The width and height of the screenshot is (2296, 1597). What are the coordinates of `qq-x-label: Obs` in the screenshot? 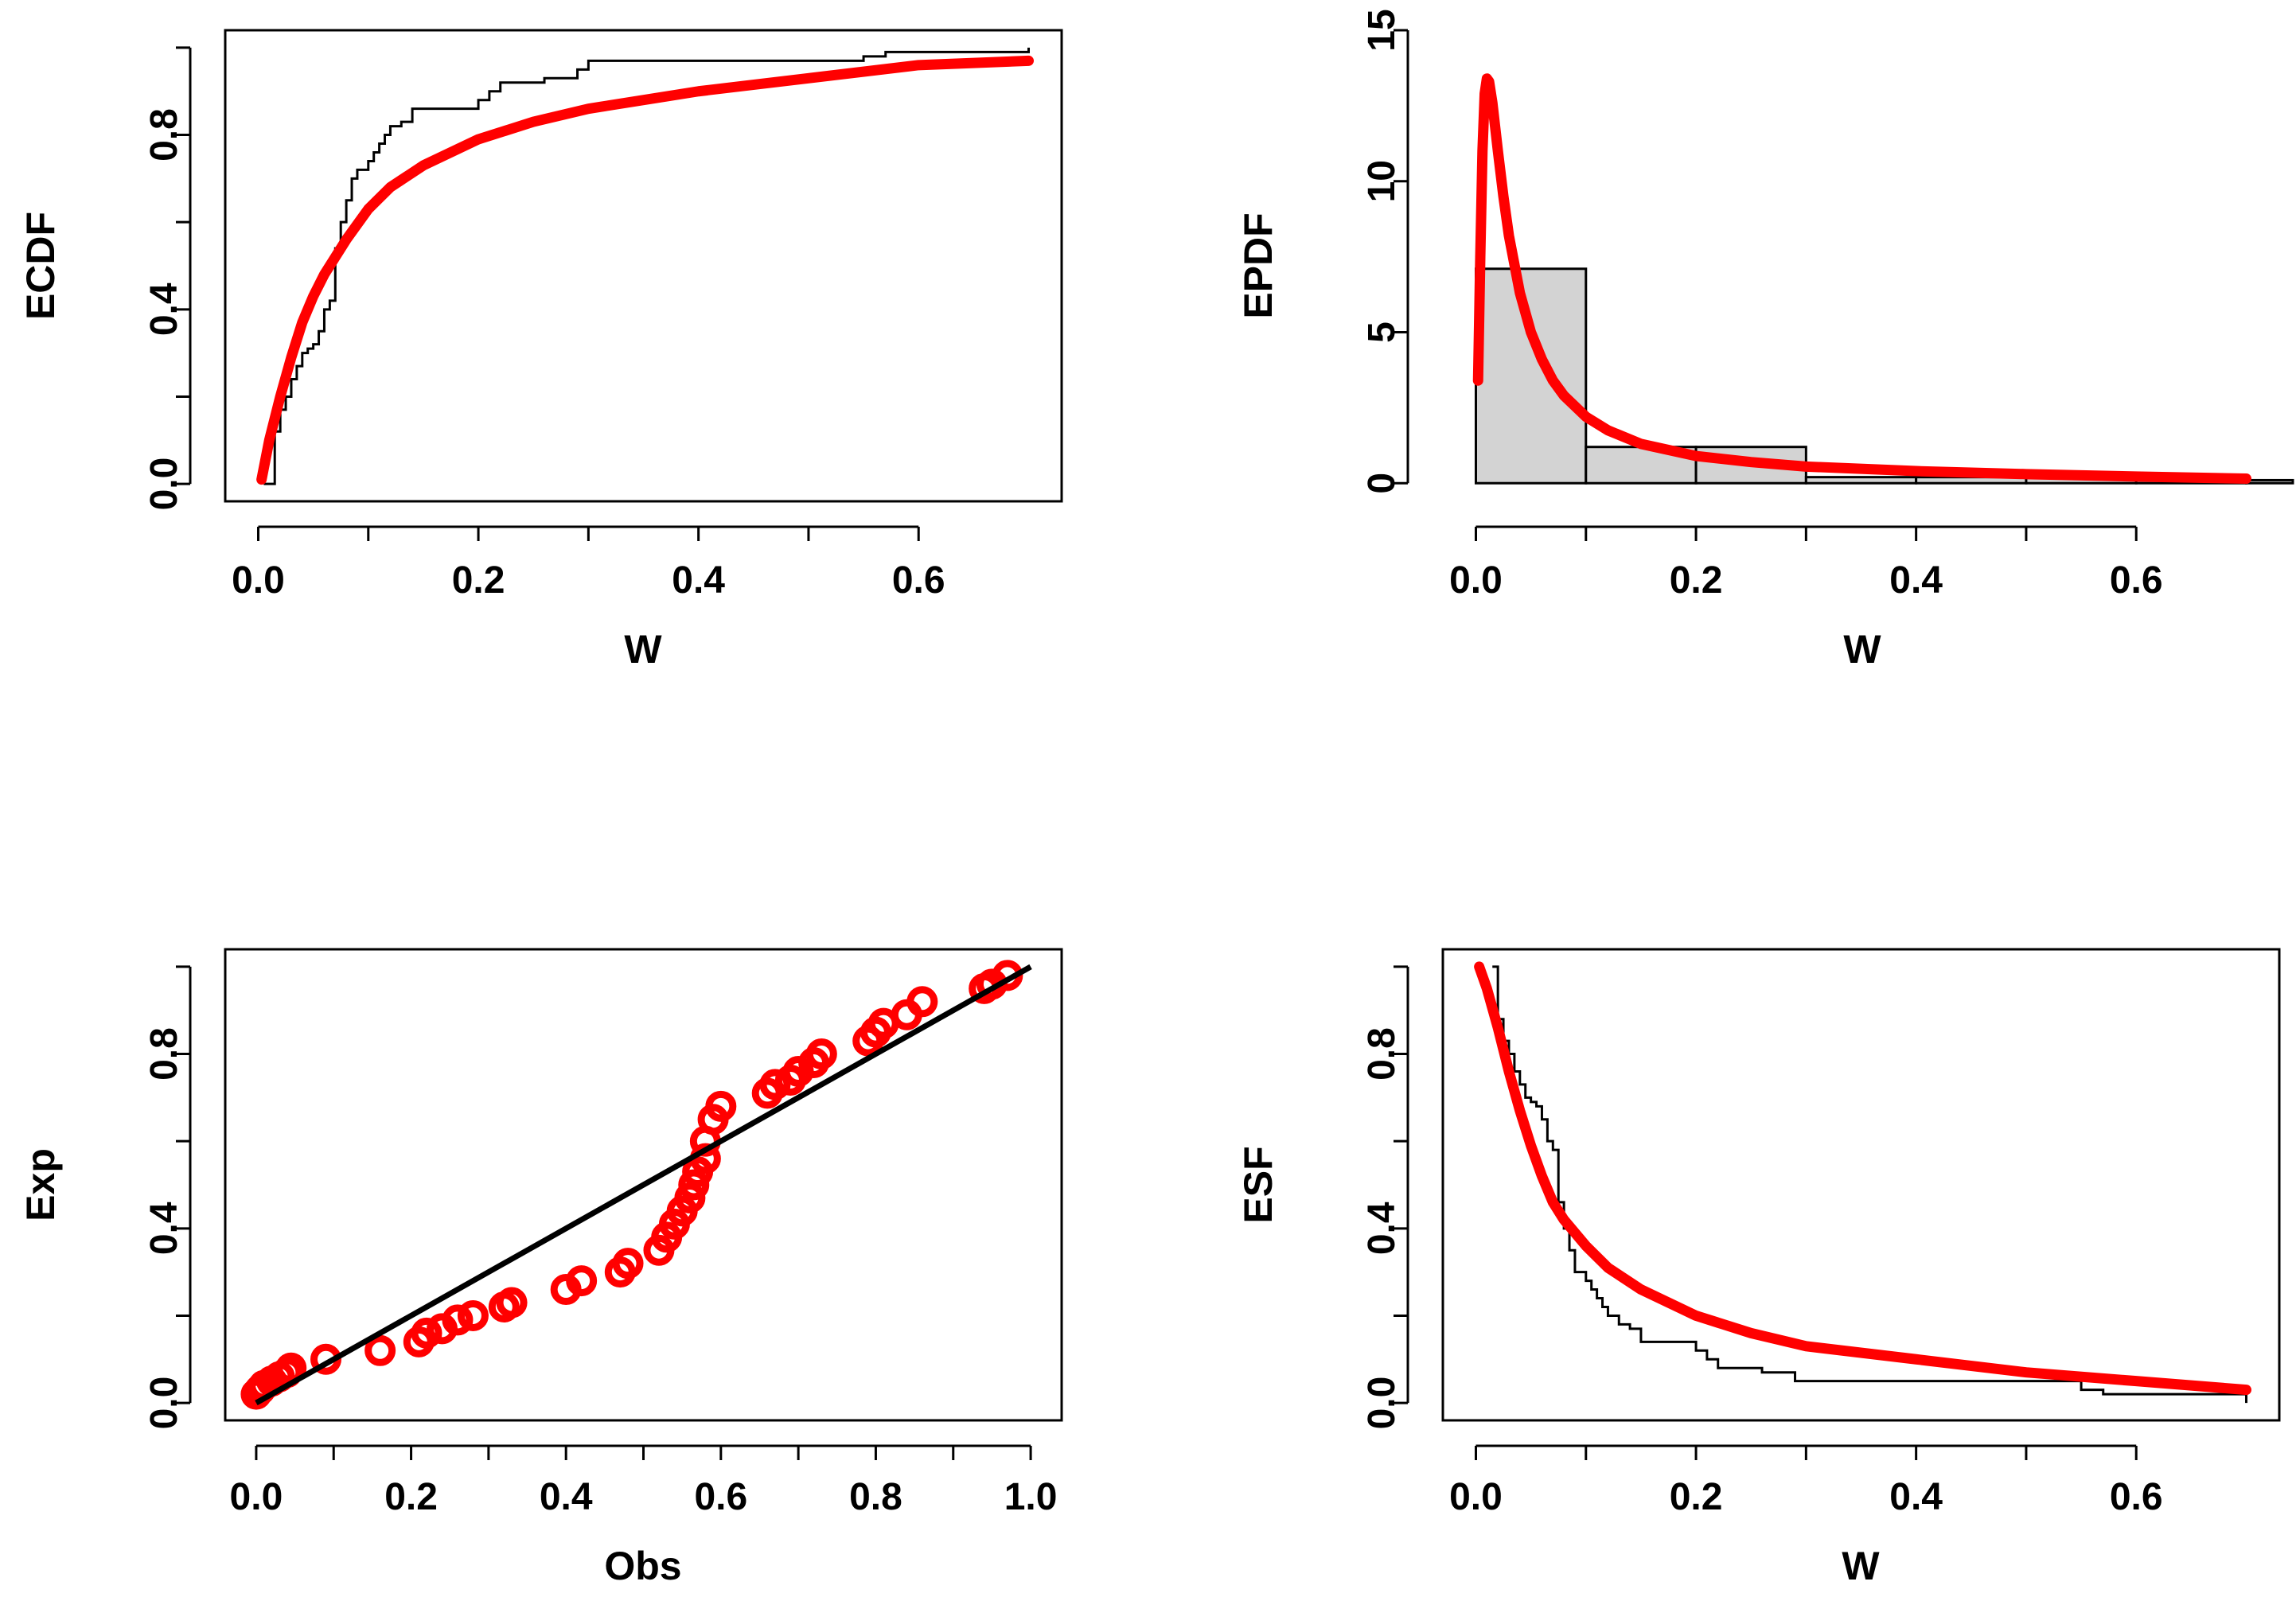 It's located at (642, 1566).